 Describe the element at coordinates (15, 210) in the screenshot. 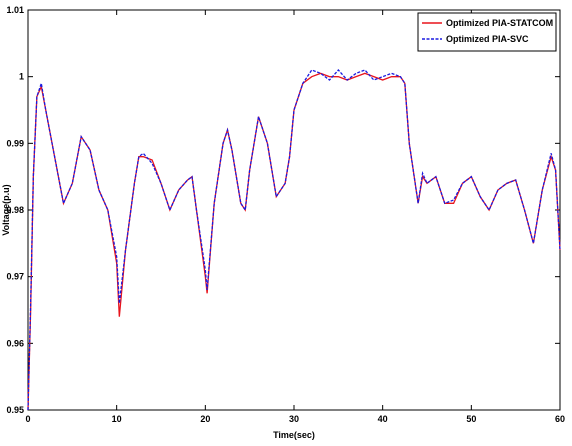

I see `y-tick-label: 0.98` at that location.